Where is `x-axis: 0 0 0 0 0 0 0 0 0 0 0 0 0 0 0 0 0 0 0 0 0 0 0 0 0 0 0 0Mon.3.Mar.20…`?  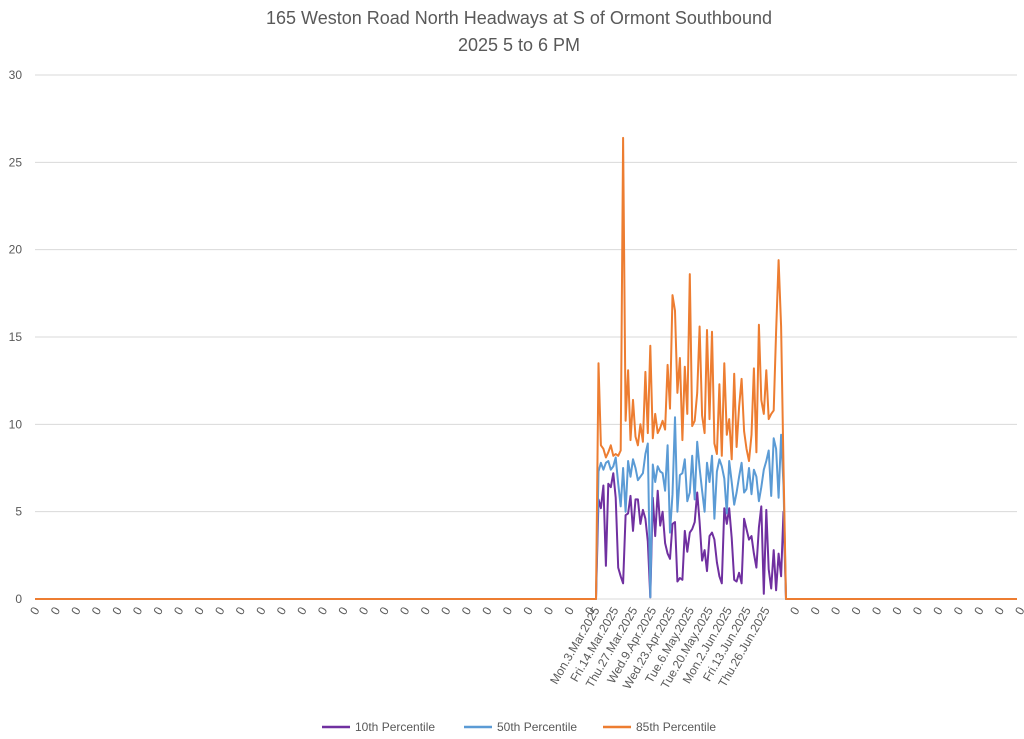
x-axis: 0 0 0 0 0 0 0 0 0 0 0 0 0 0 0 0 0 0 0 0 0 0 0 0 0 0 0 0Mon.3.Mar.20… is located at coordinates (525, 647).